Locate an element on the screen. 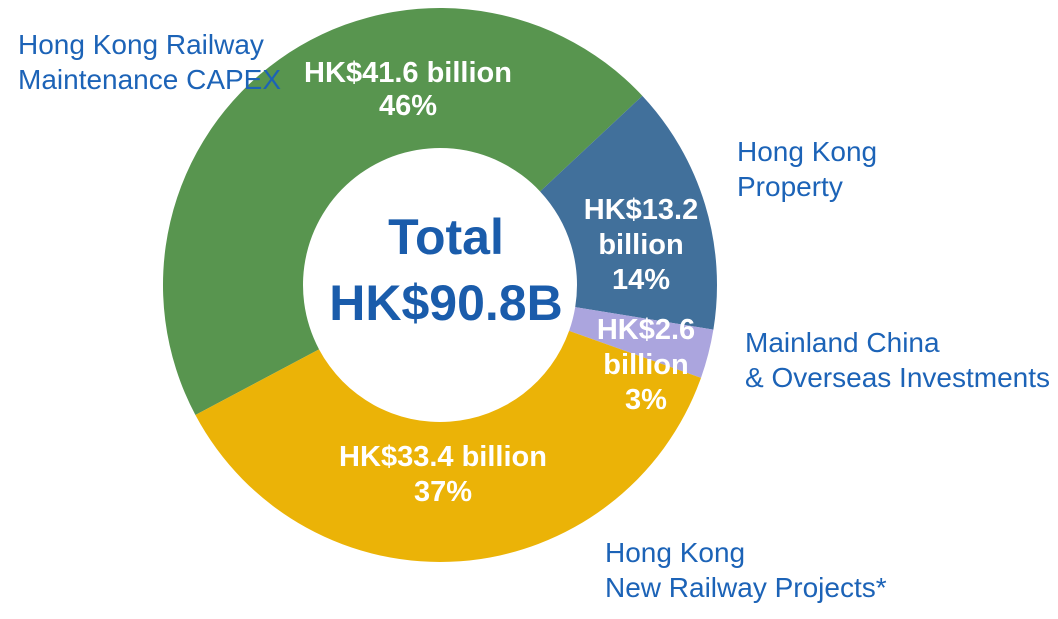 This screenshot has height=619, width=1058. callout-line: Property is located at coordinates (790, 186).